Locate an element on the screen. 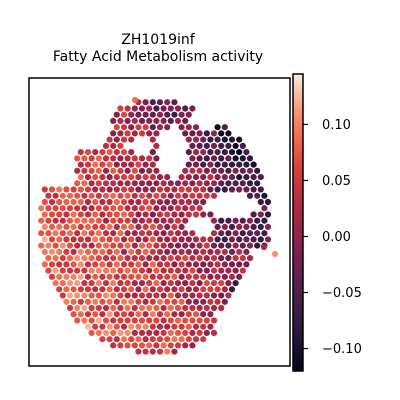 The width and height of the screenshot is (400, 400). colorbar-tick-label: −0.10 is located at coordinates (342, 349).